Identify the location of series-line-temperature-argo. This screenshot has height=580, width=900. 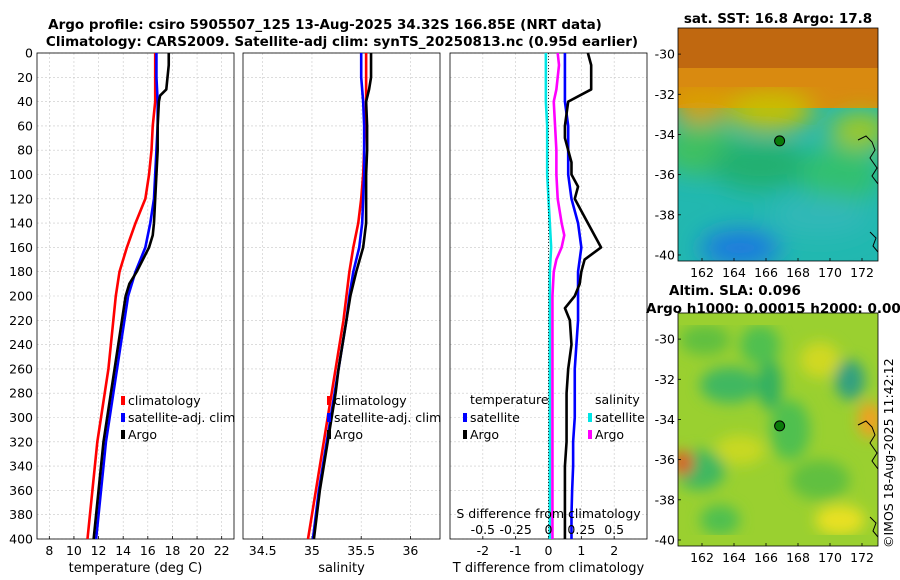
(583, 295).